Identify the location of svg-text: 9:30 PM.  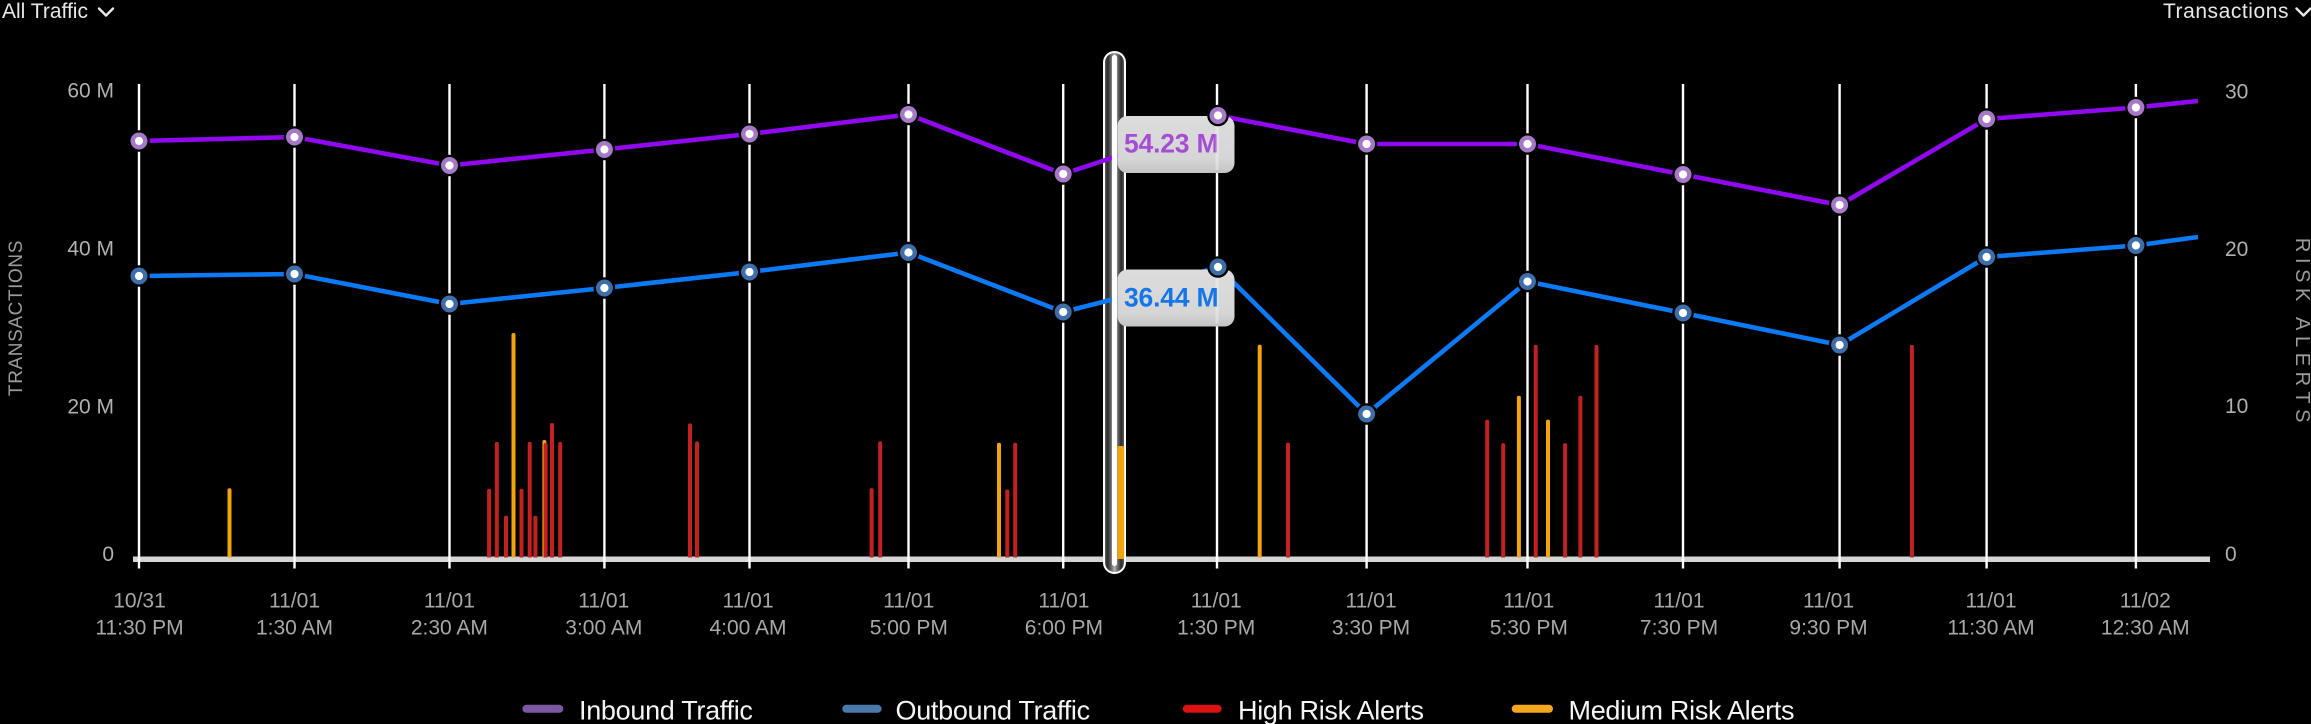
(1828, 628).